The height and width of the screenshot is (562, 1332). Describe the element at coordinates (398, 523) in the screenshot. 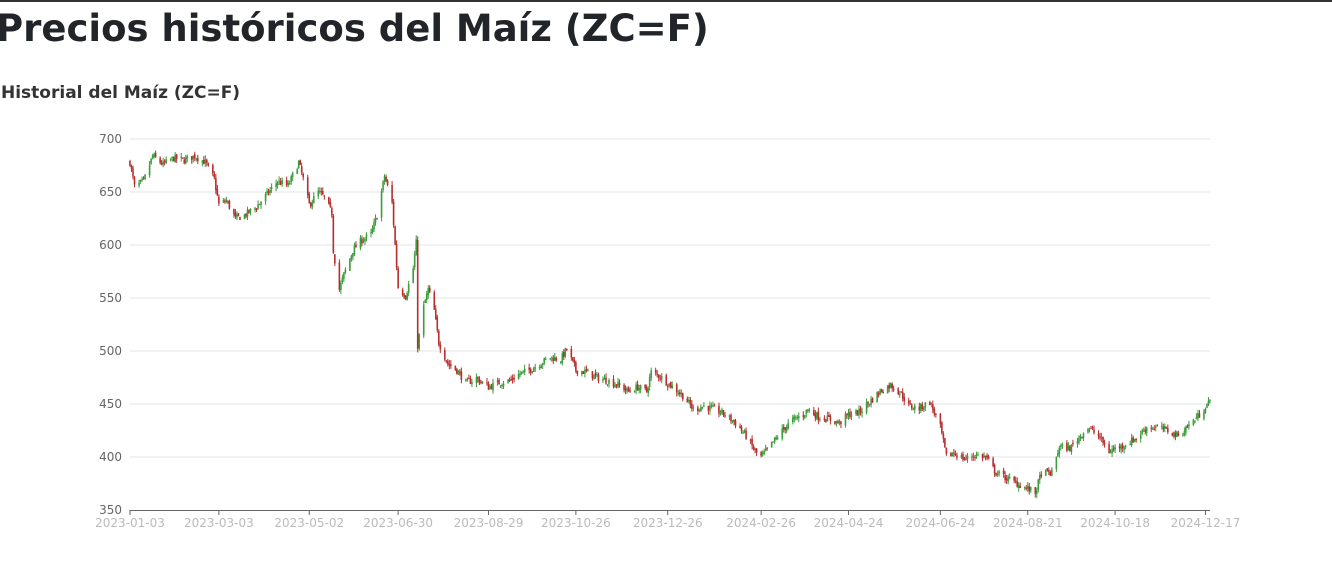

I see `x-tick-label: 2023-06-30` at that location.